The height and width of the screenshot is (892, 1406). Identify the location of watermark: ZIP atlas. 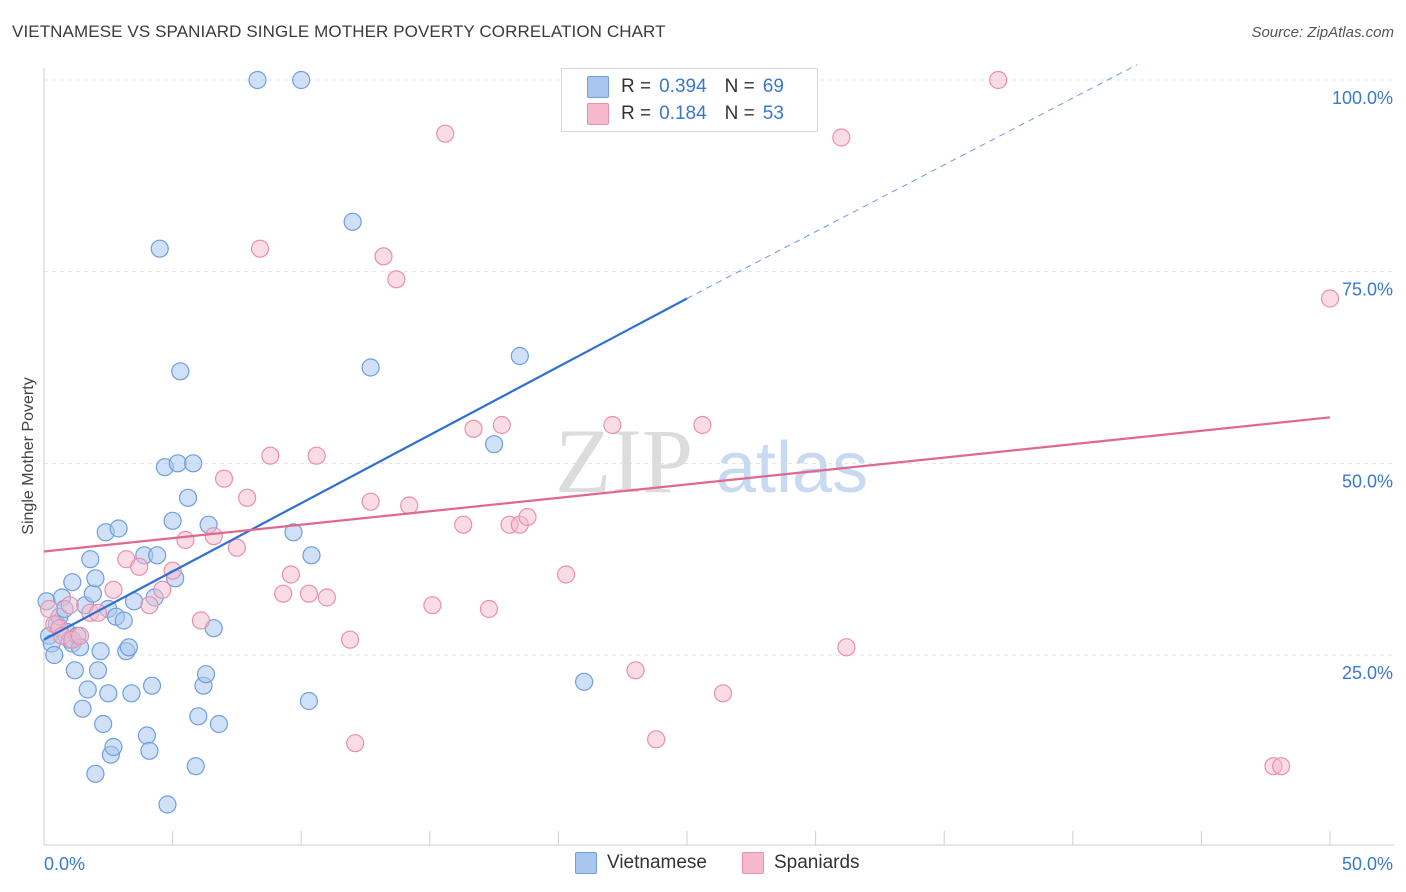
(711, 461).